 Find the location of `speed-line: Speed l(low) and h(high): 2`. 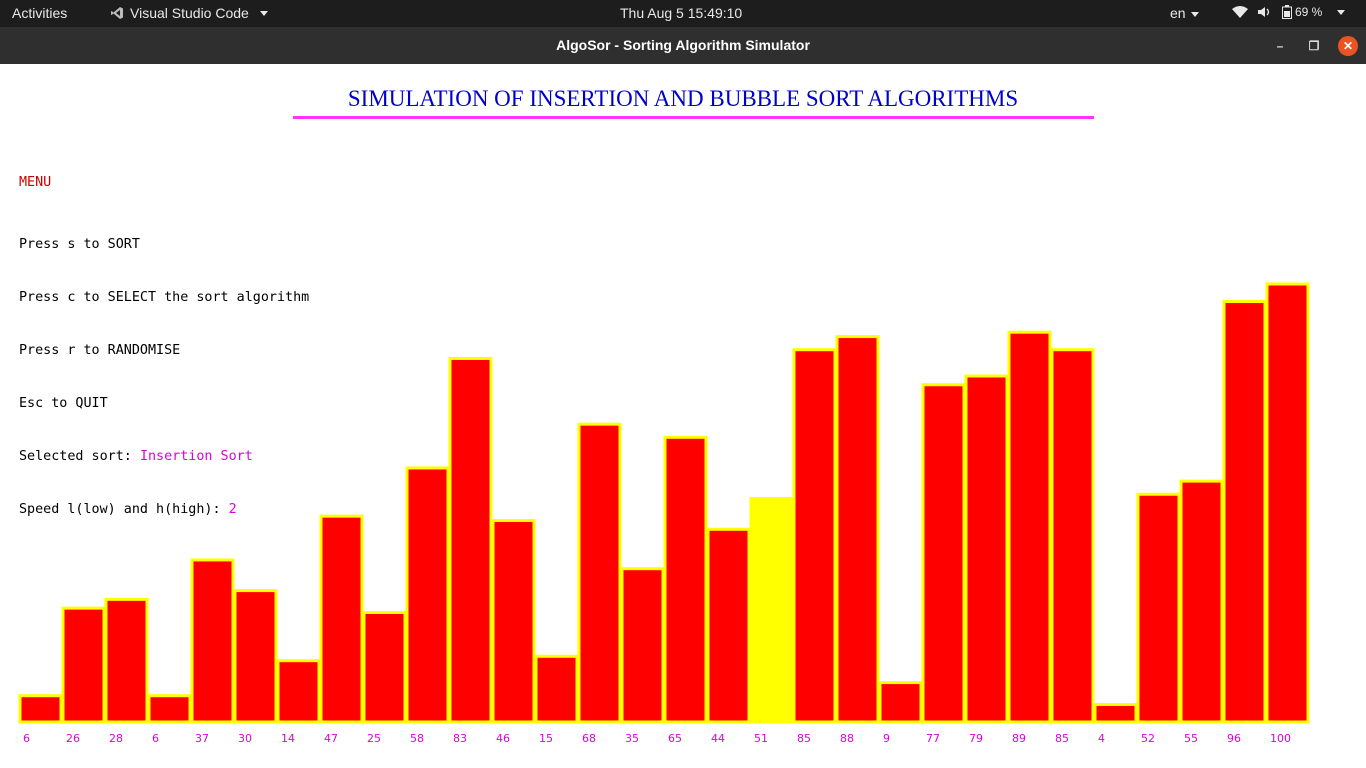

speed-line: Speed l(low) and h(high): 2 is located at coordinates (164, 510).